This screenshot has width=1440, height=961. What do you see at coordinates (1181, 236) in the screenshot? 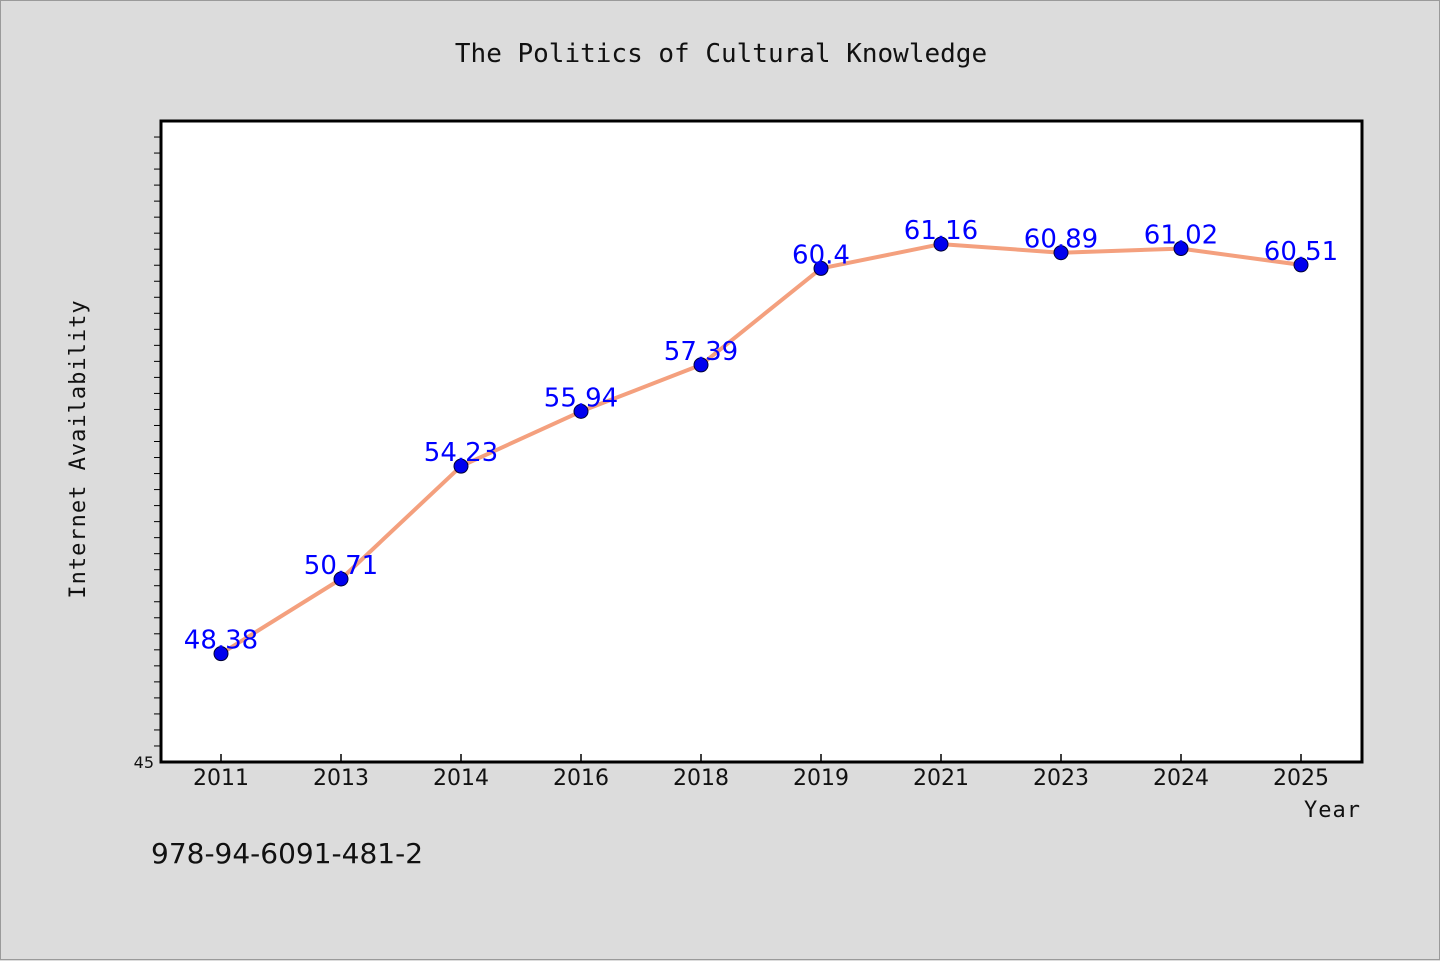
I see `data-label: 61.02` at bounding box center [1181, 236].